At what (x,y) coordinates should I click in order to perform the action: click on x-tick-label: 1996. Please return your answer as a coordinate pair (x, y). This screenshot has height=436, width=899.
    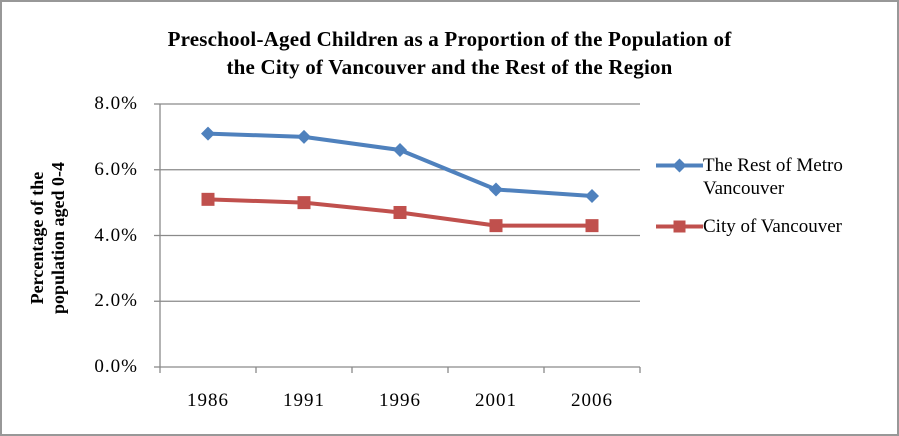
    Looking at the image, I should click on (400, 400).